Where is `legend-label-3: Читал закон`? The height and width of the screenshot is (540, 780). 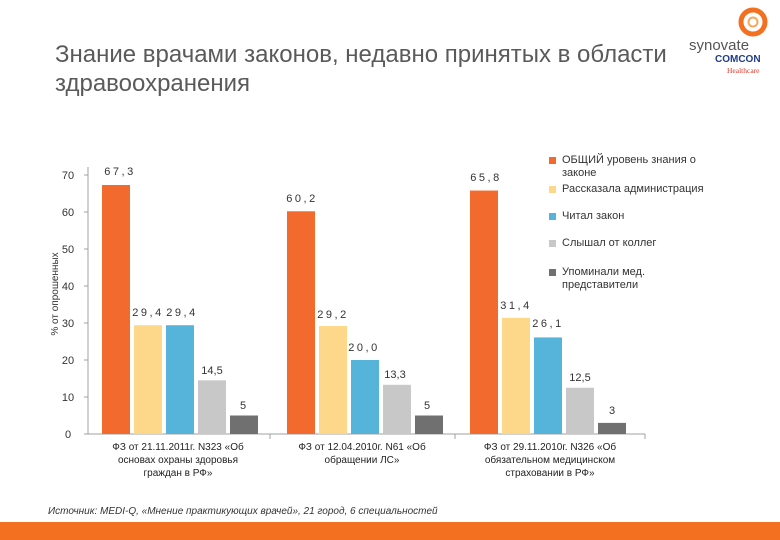 legend-label-3: Читал закон is located at coordinates (593, 216).